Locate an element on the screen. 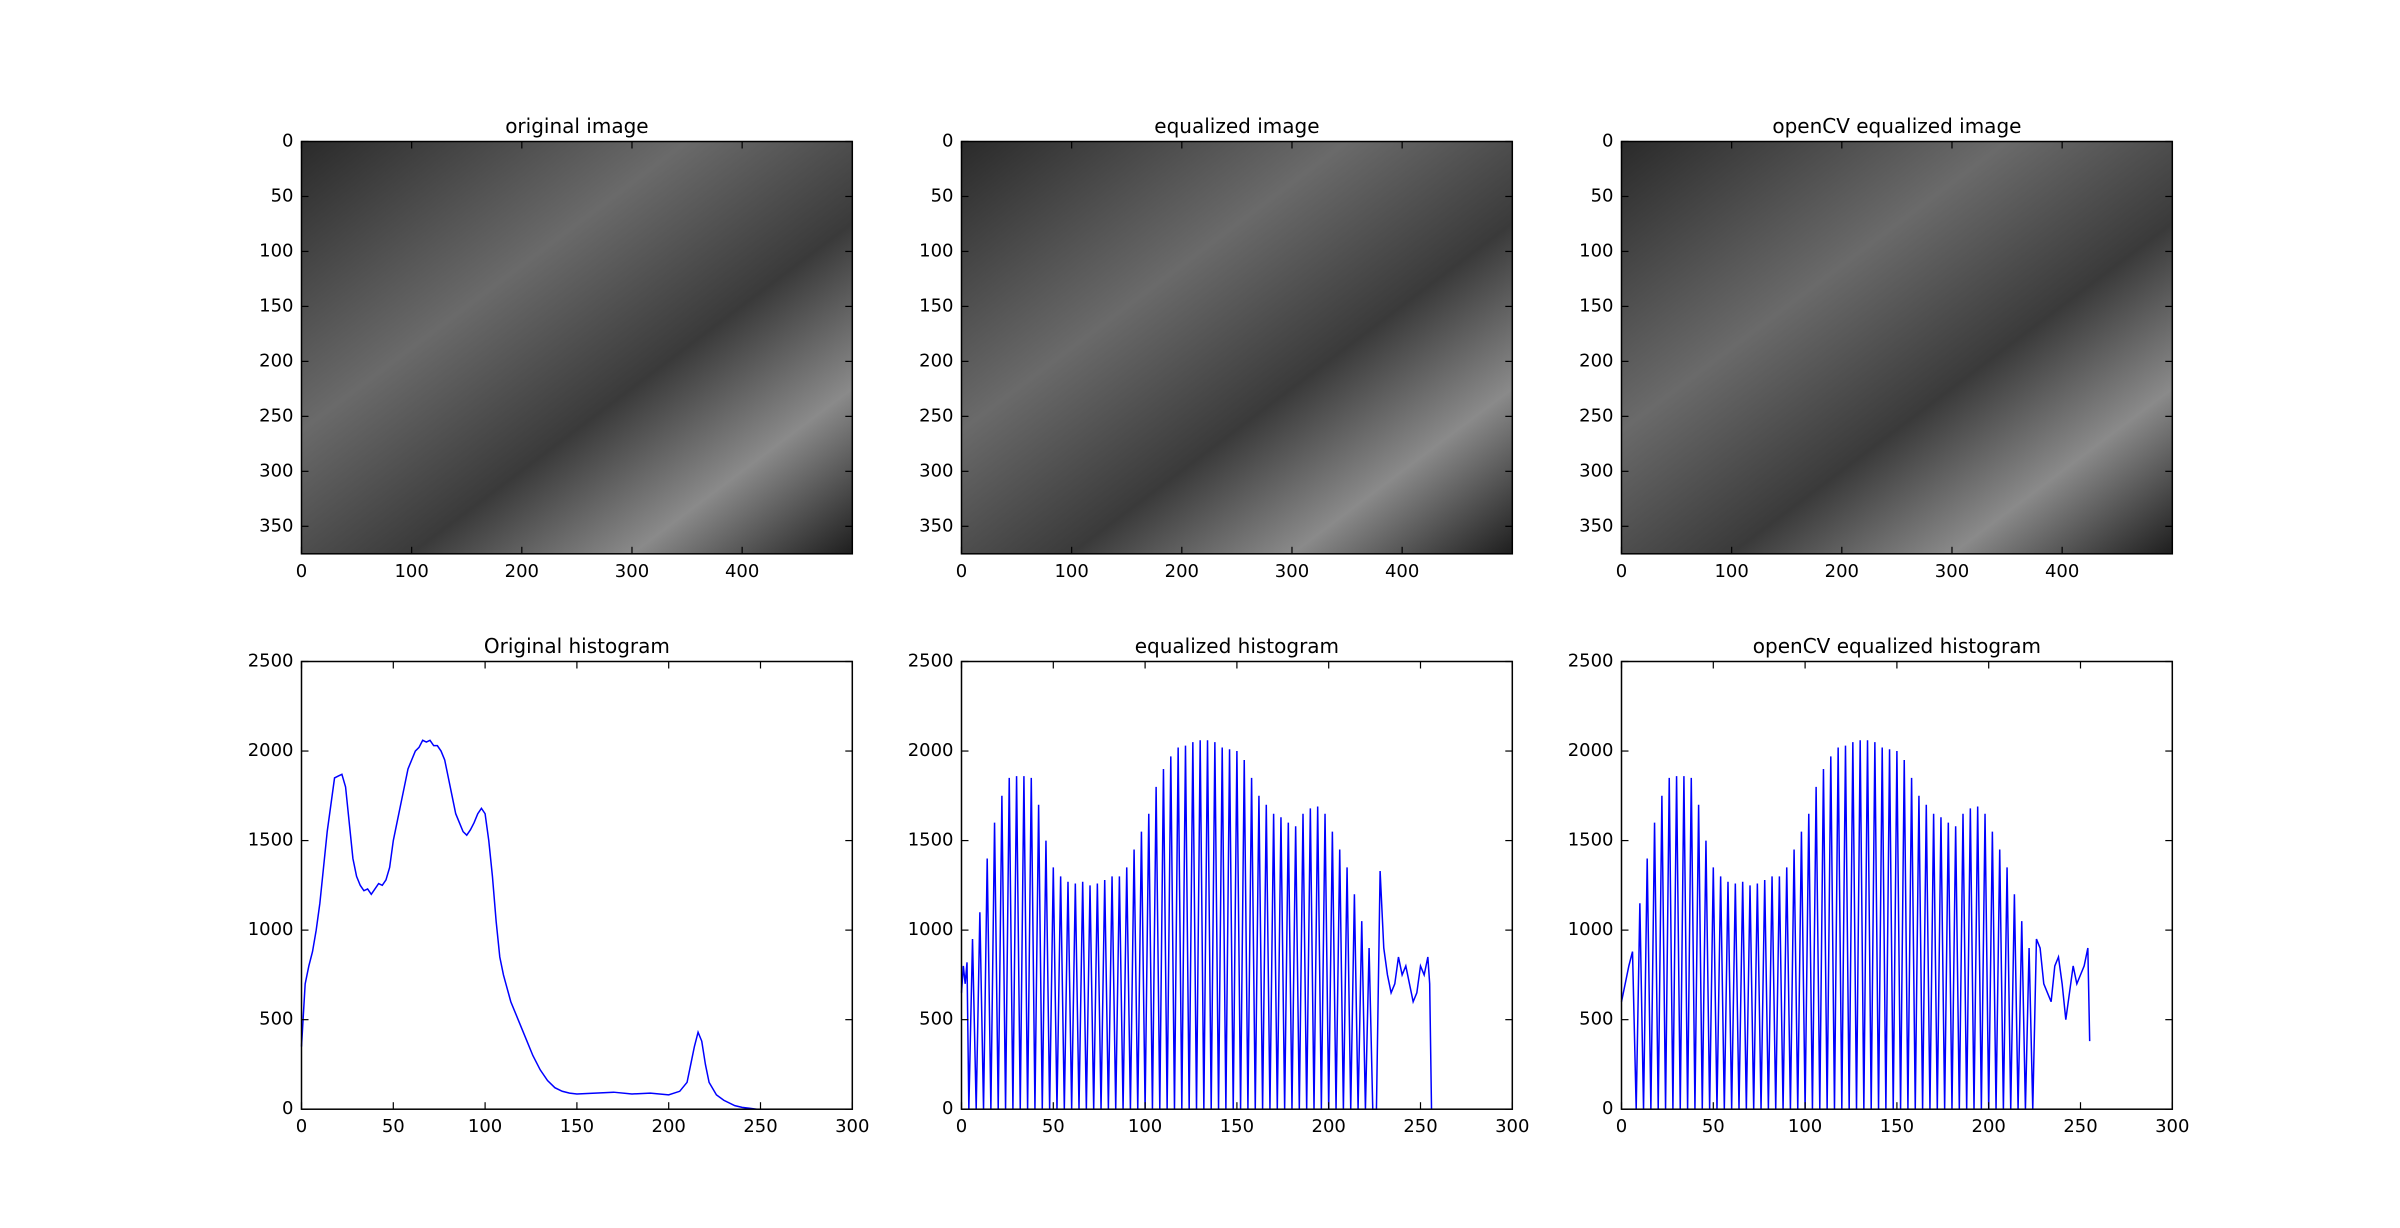 This screenshot has height=1228, width=2400. chart-title: Original histogram is located at coordinates (577, 646).